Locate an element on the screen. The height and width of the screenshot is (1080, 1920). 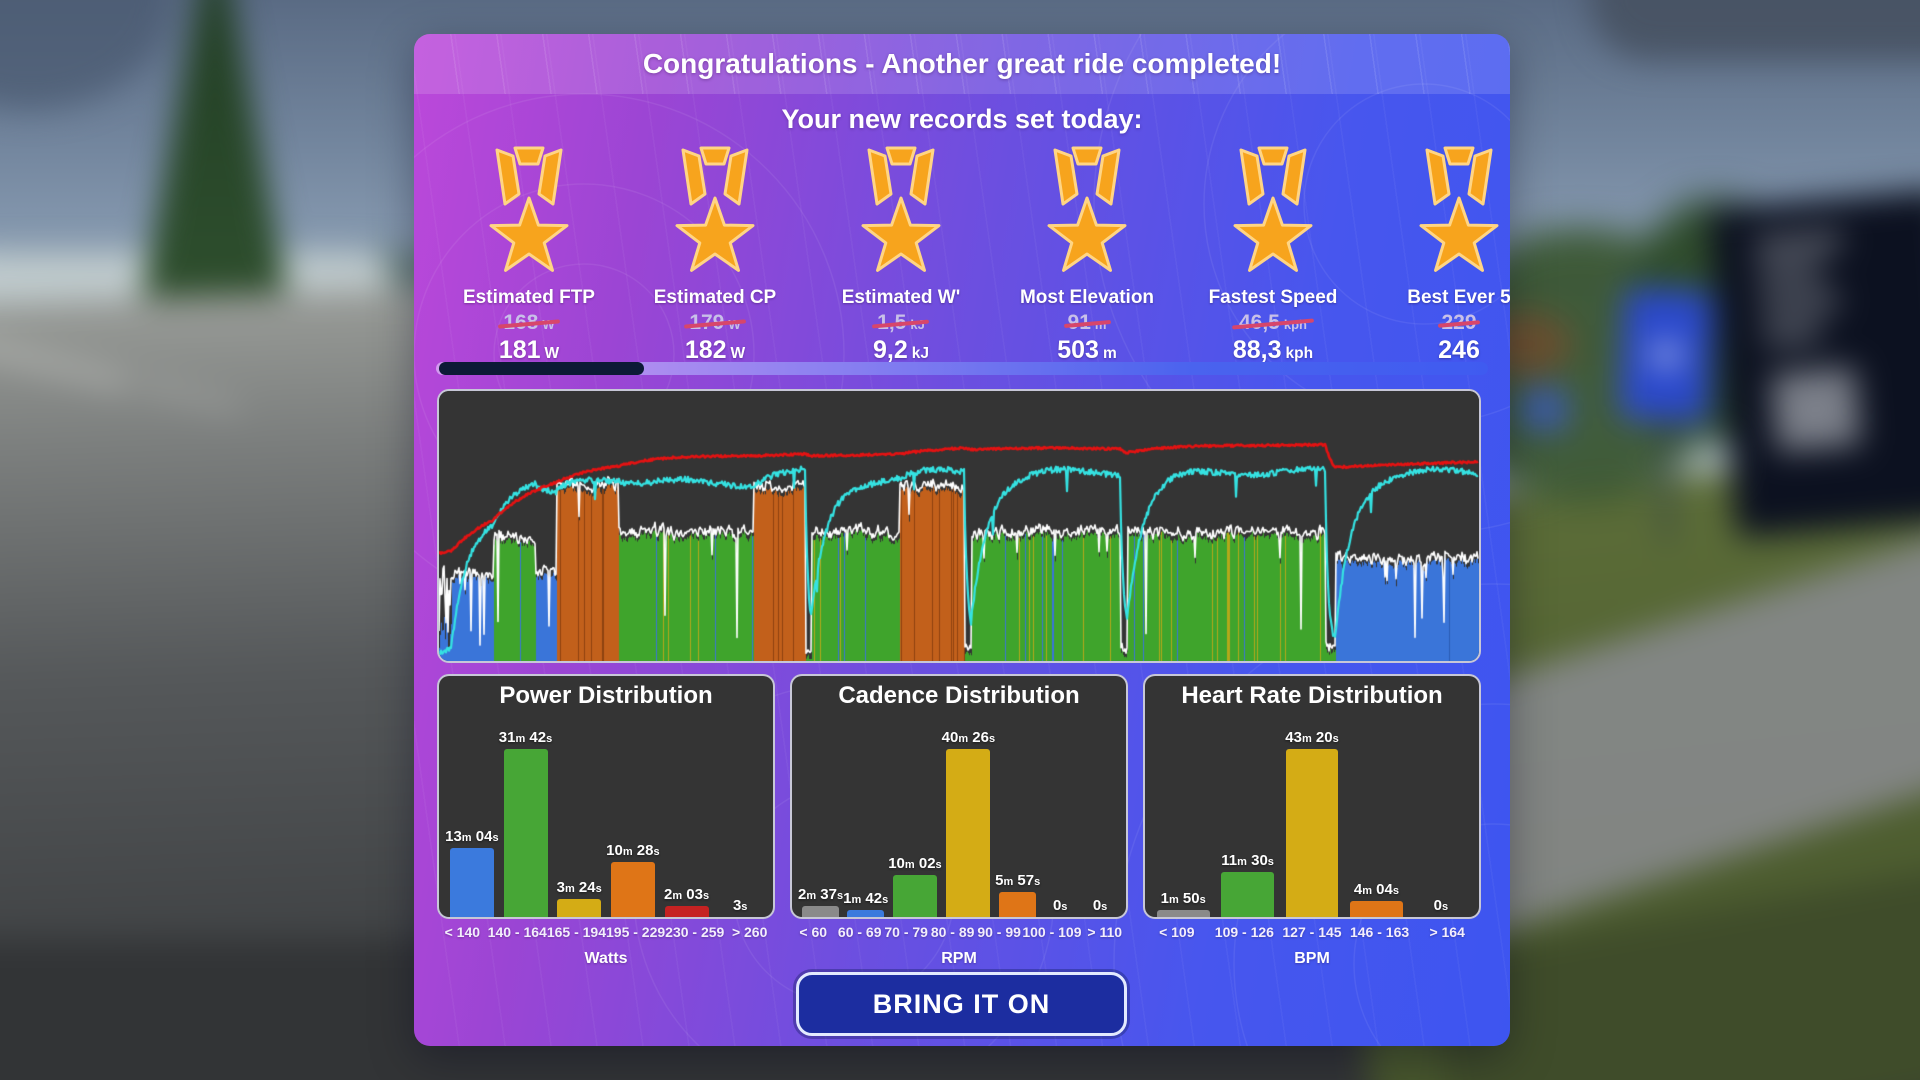
histogram-column: 43m 20s is located at coordinates (1312, 817).